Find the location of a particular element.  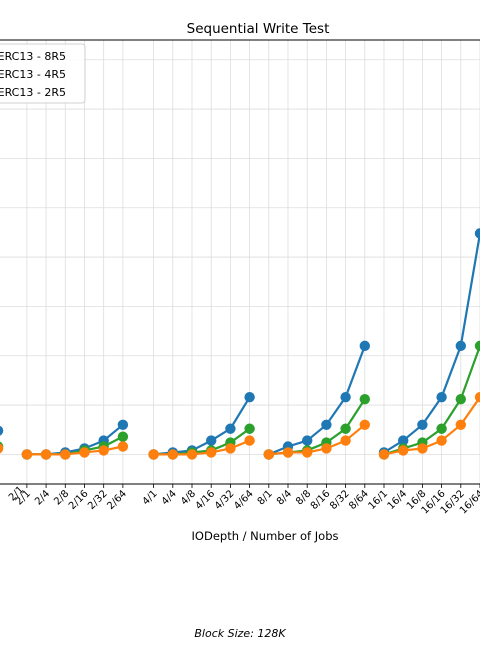

x-tick-label-2-5: 8/64 is located at coordinates (359, 500).